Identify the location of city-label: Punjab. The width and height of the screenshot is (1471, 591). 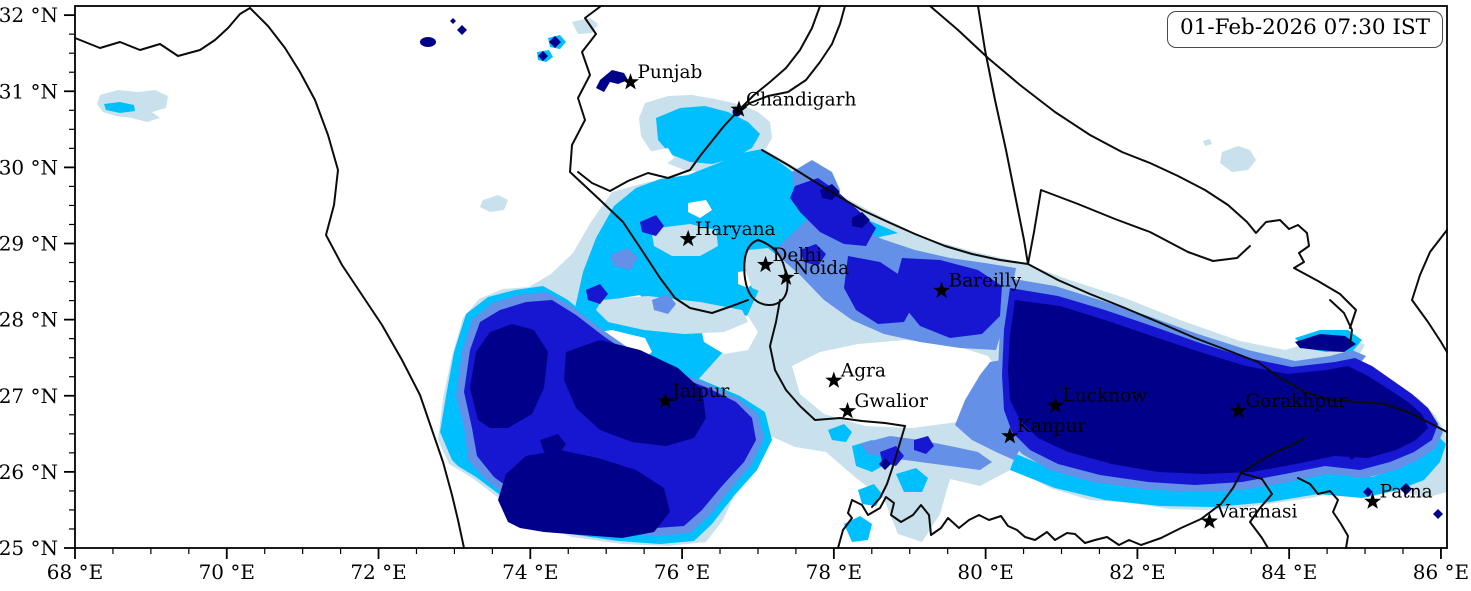
(669, 72).